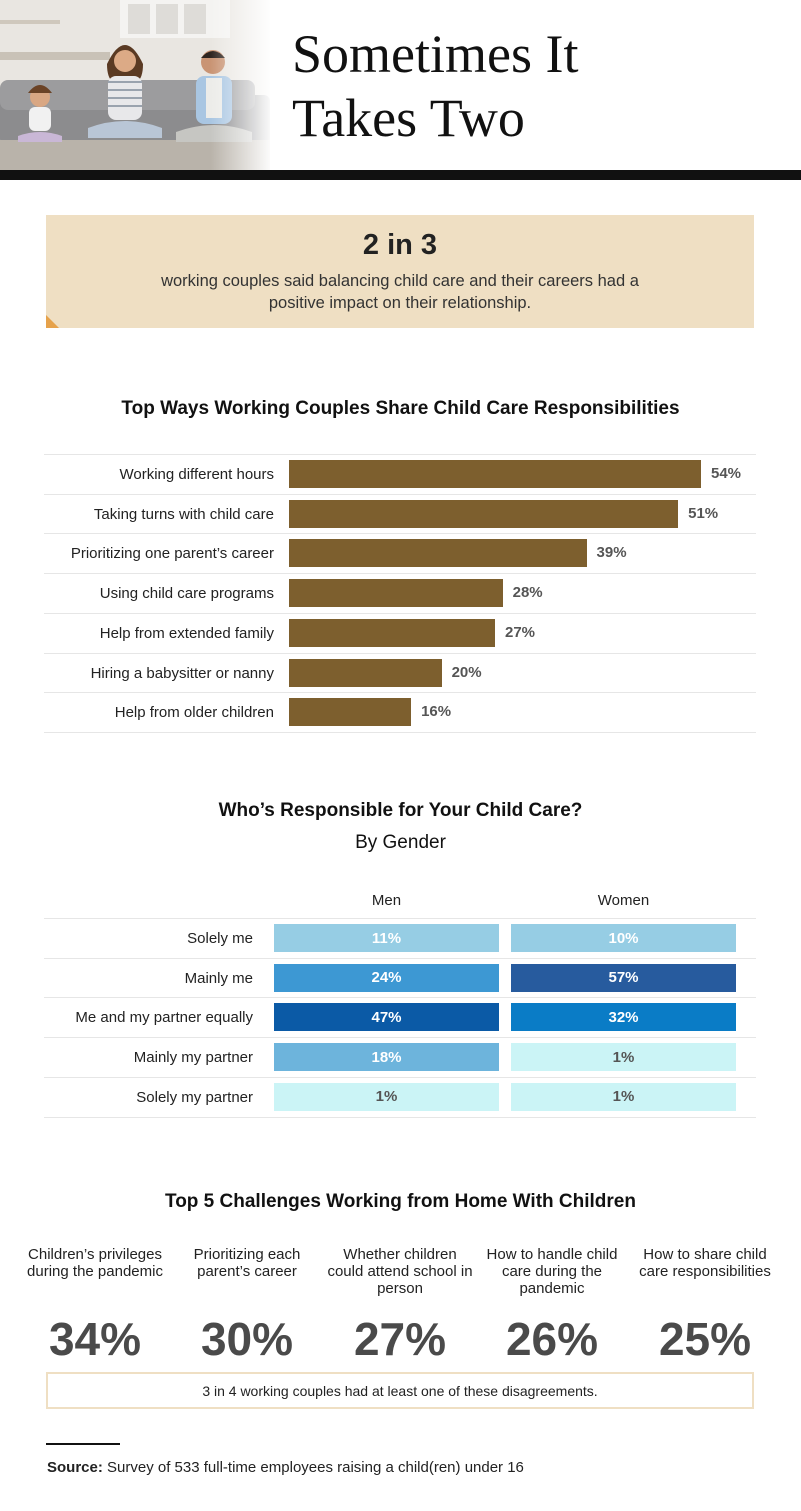  Describe the element at coordinates (408, 118) in the screenshot. I see `title-line-2: Takes Two` at that location.